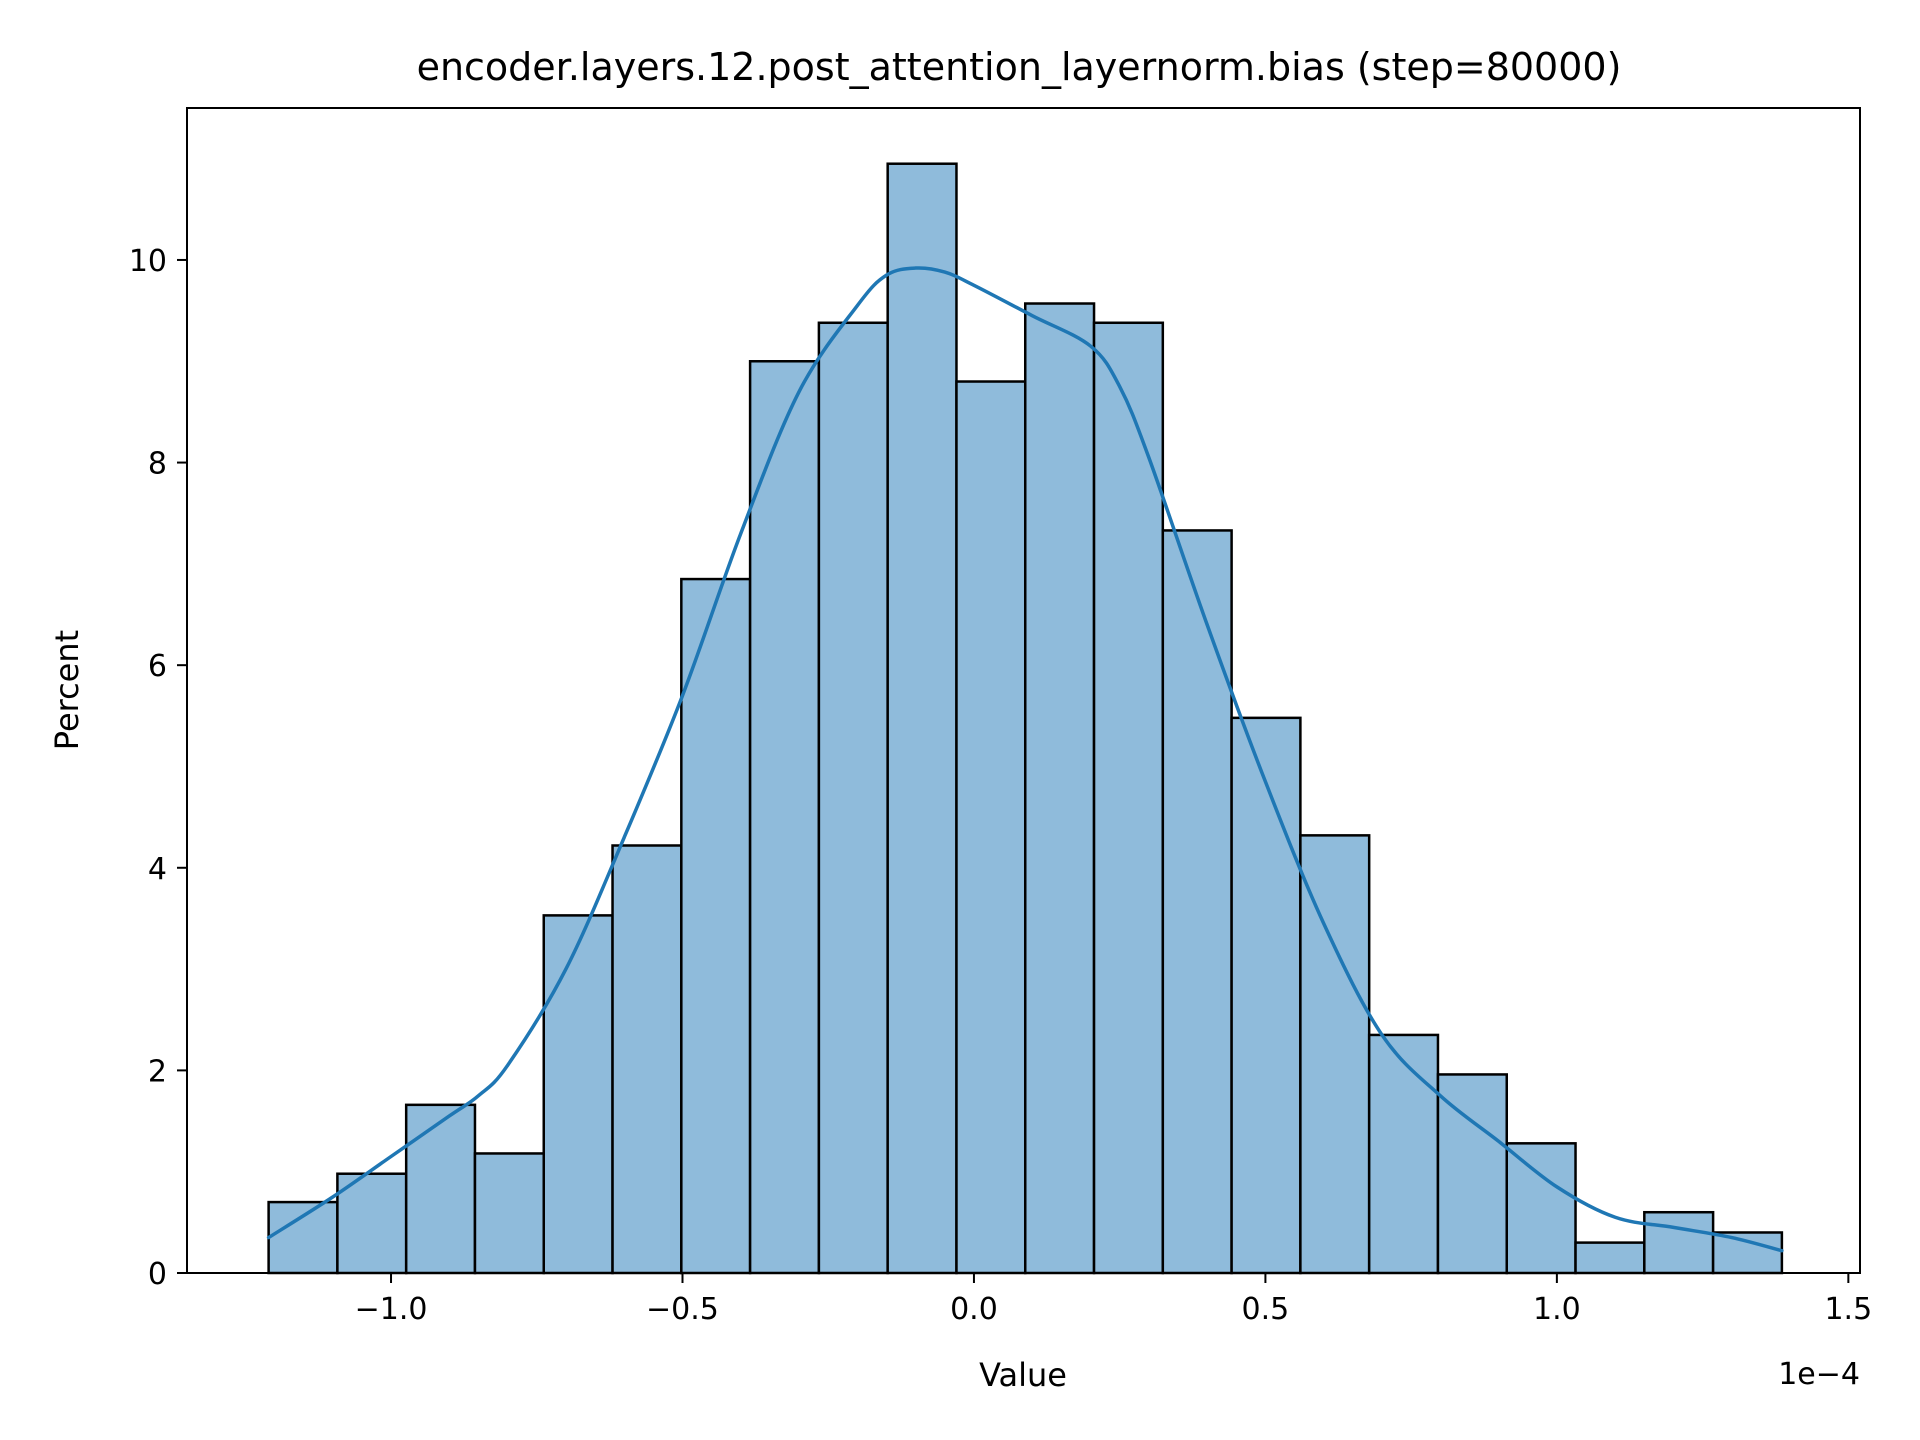 This screenshot has width=1920, height=1440. I want to click on x-offset-label: 1e−4, so click(1819, 1374).